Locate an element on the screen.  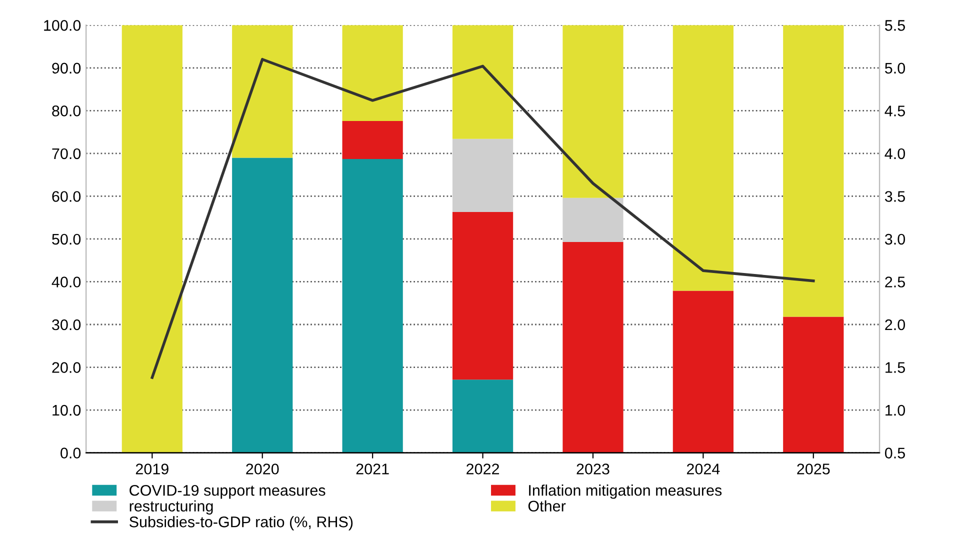
y-tick-label: 70.0 is located at coordinates (66, 154).